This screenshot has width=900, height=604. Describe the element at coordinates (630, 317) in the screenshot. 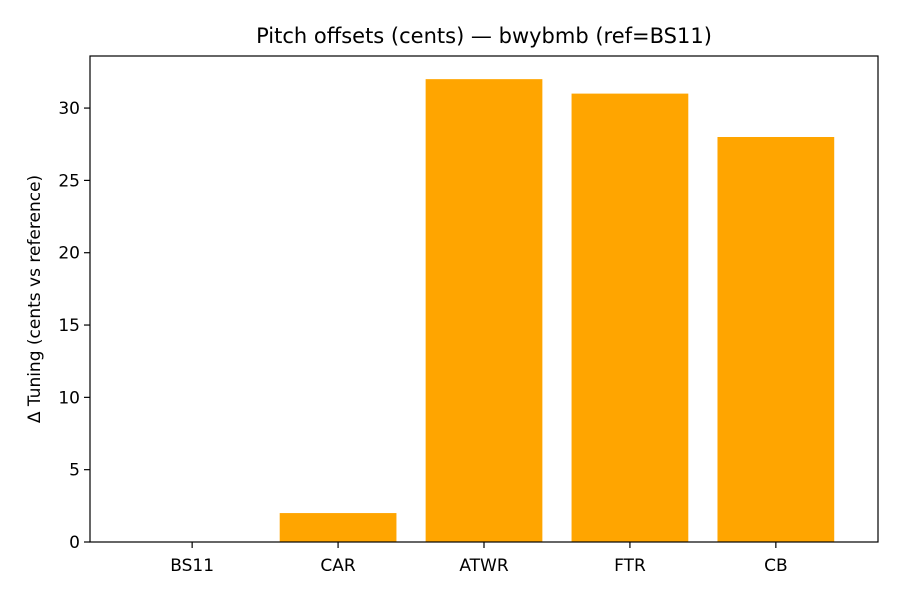

I see `bar-ftr` at that location.